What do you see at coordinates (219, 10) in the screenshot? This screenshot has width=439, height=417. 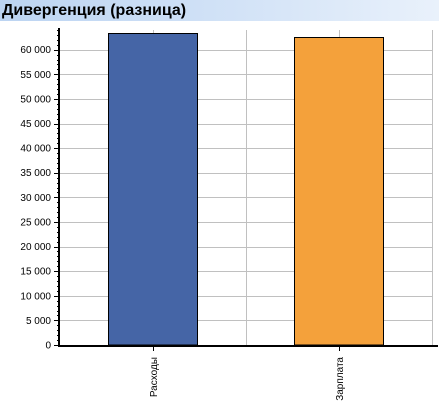 I see `chart-title: Дивергенция (разница)` at bounding box center [219, 10].